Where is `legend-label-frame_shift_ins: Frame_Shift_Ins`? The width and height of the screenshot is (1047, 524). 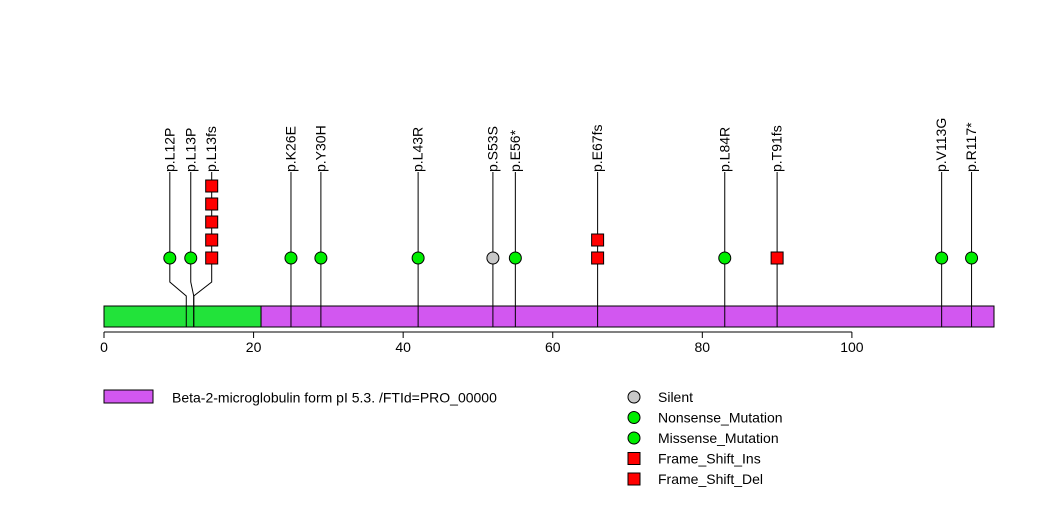
legend-label-frame_shift_ins: Frame_Shift_Ins is located at coordinates (709, 459).